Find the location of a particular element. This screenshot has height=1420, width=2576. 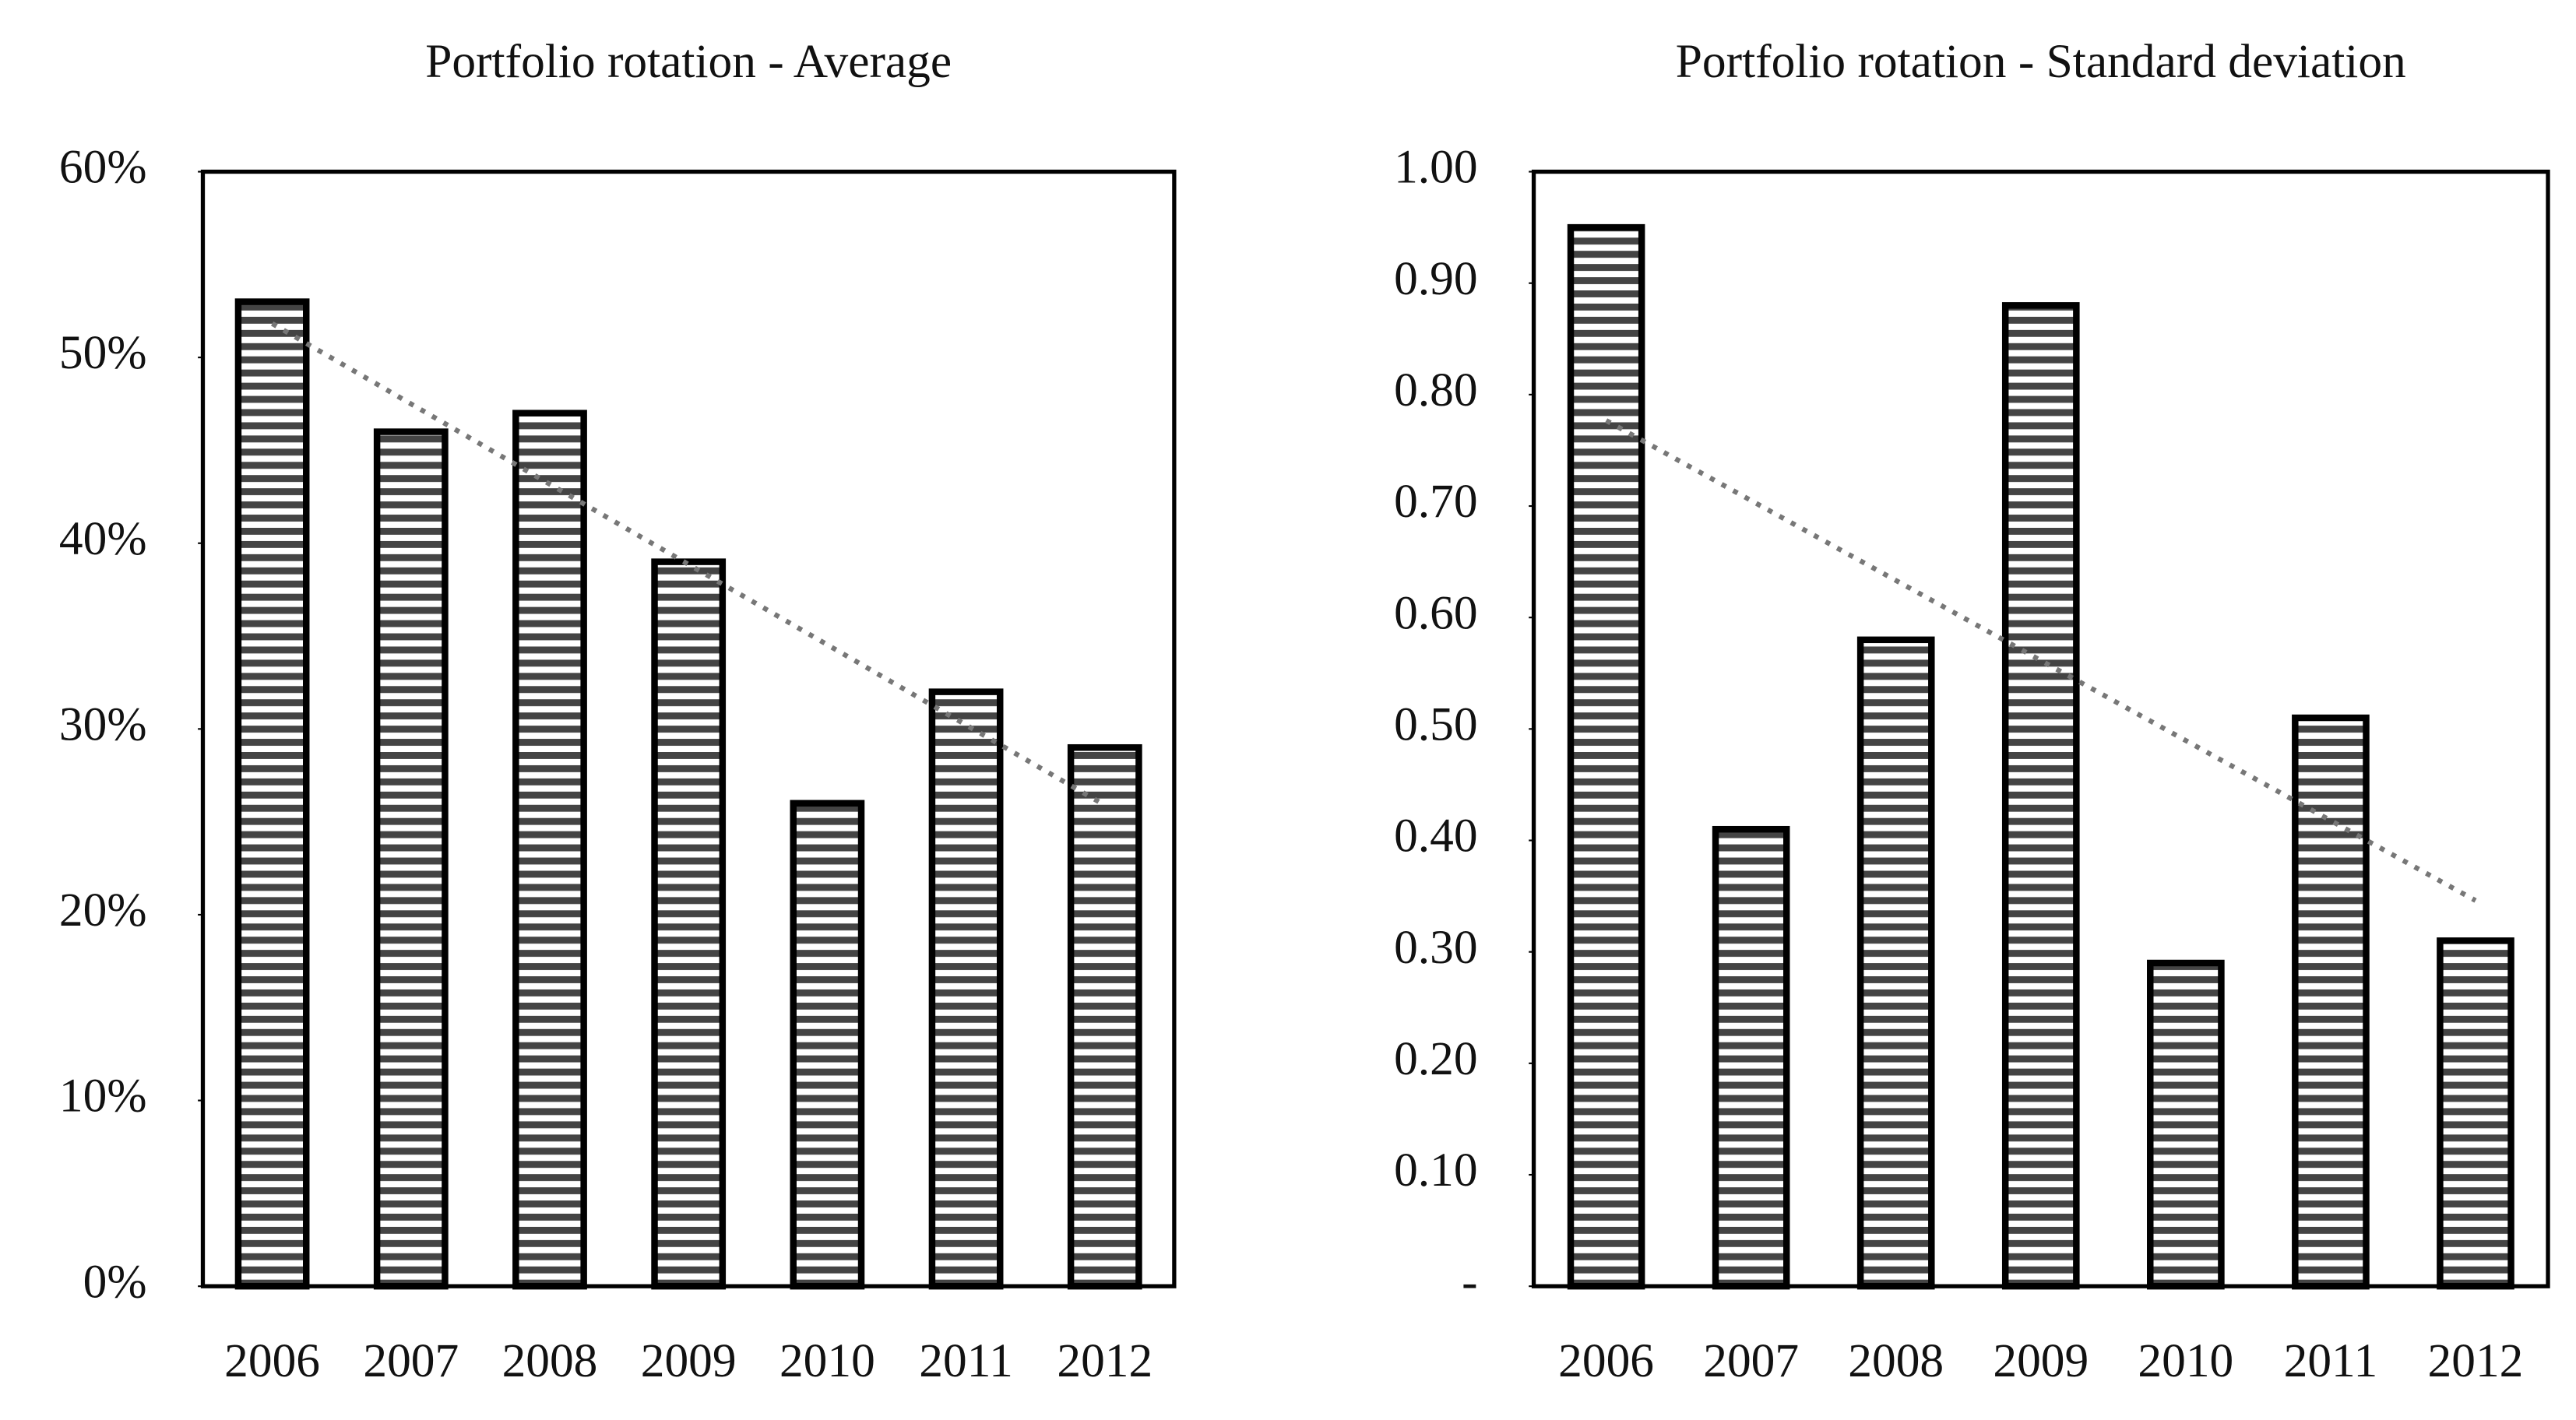

y-tick-label: 0.80 is located at coordinates (1435, 391).